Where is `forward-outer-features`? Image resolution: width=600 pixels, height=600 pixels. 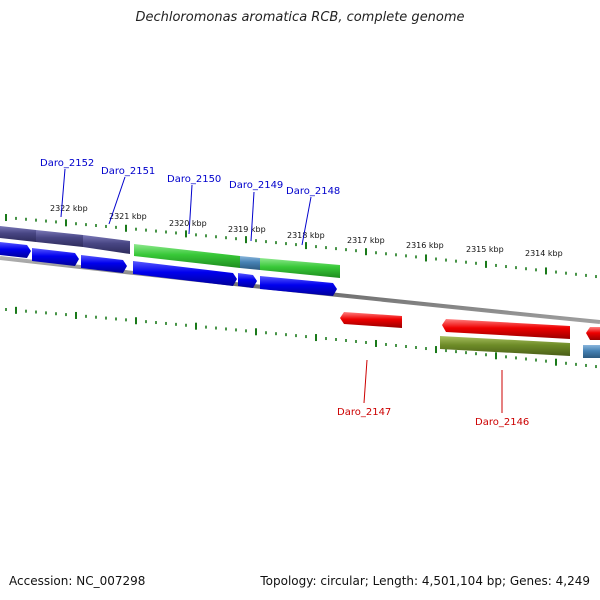 forward-outer-features is located at coordinates (170, 252).